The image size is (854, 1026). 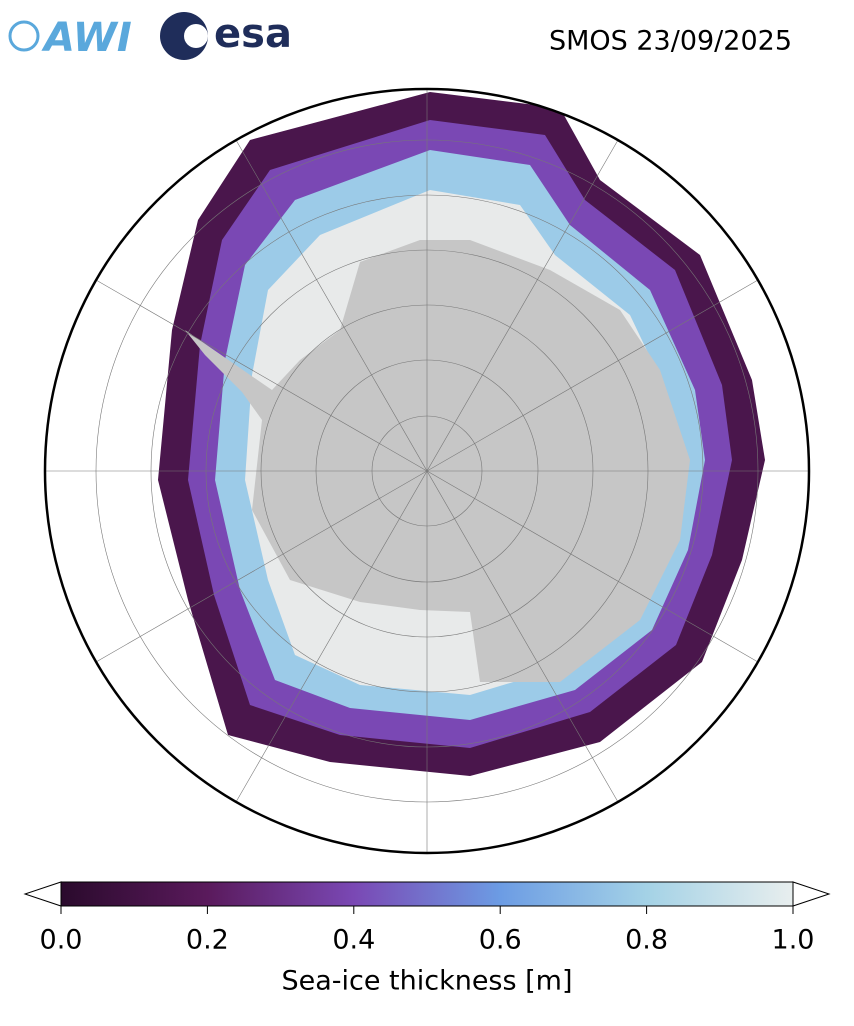 I want to click on colorbar-extend-high, so click(x=811, y=894).